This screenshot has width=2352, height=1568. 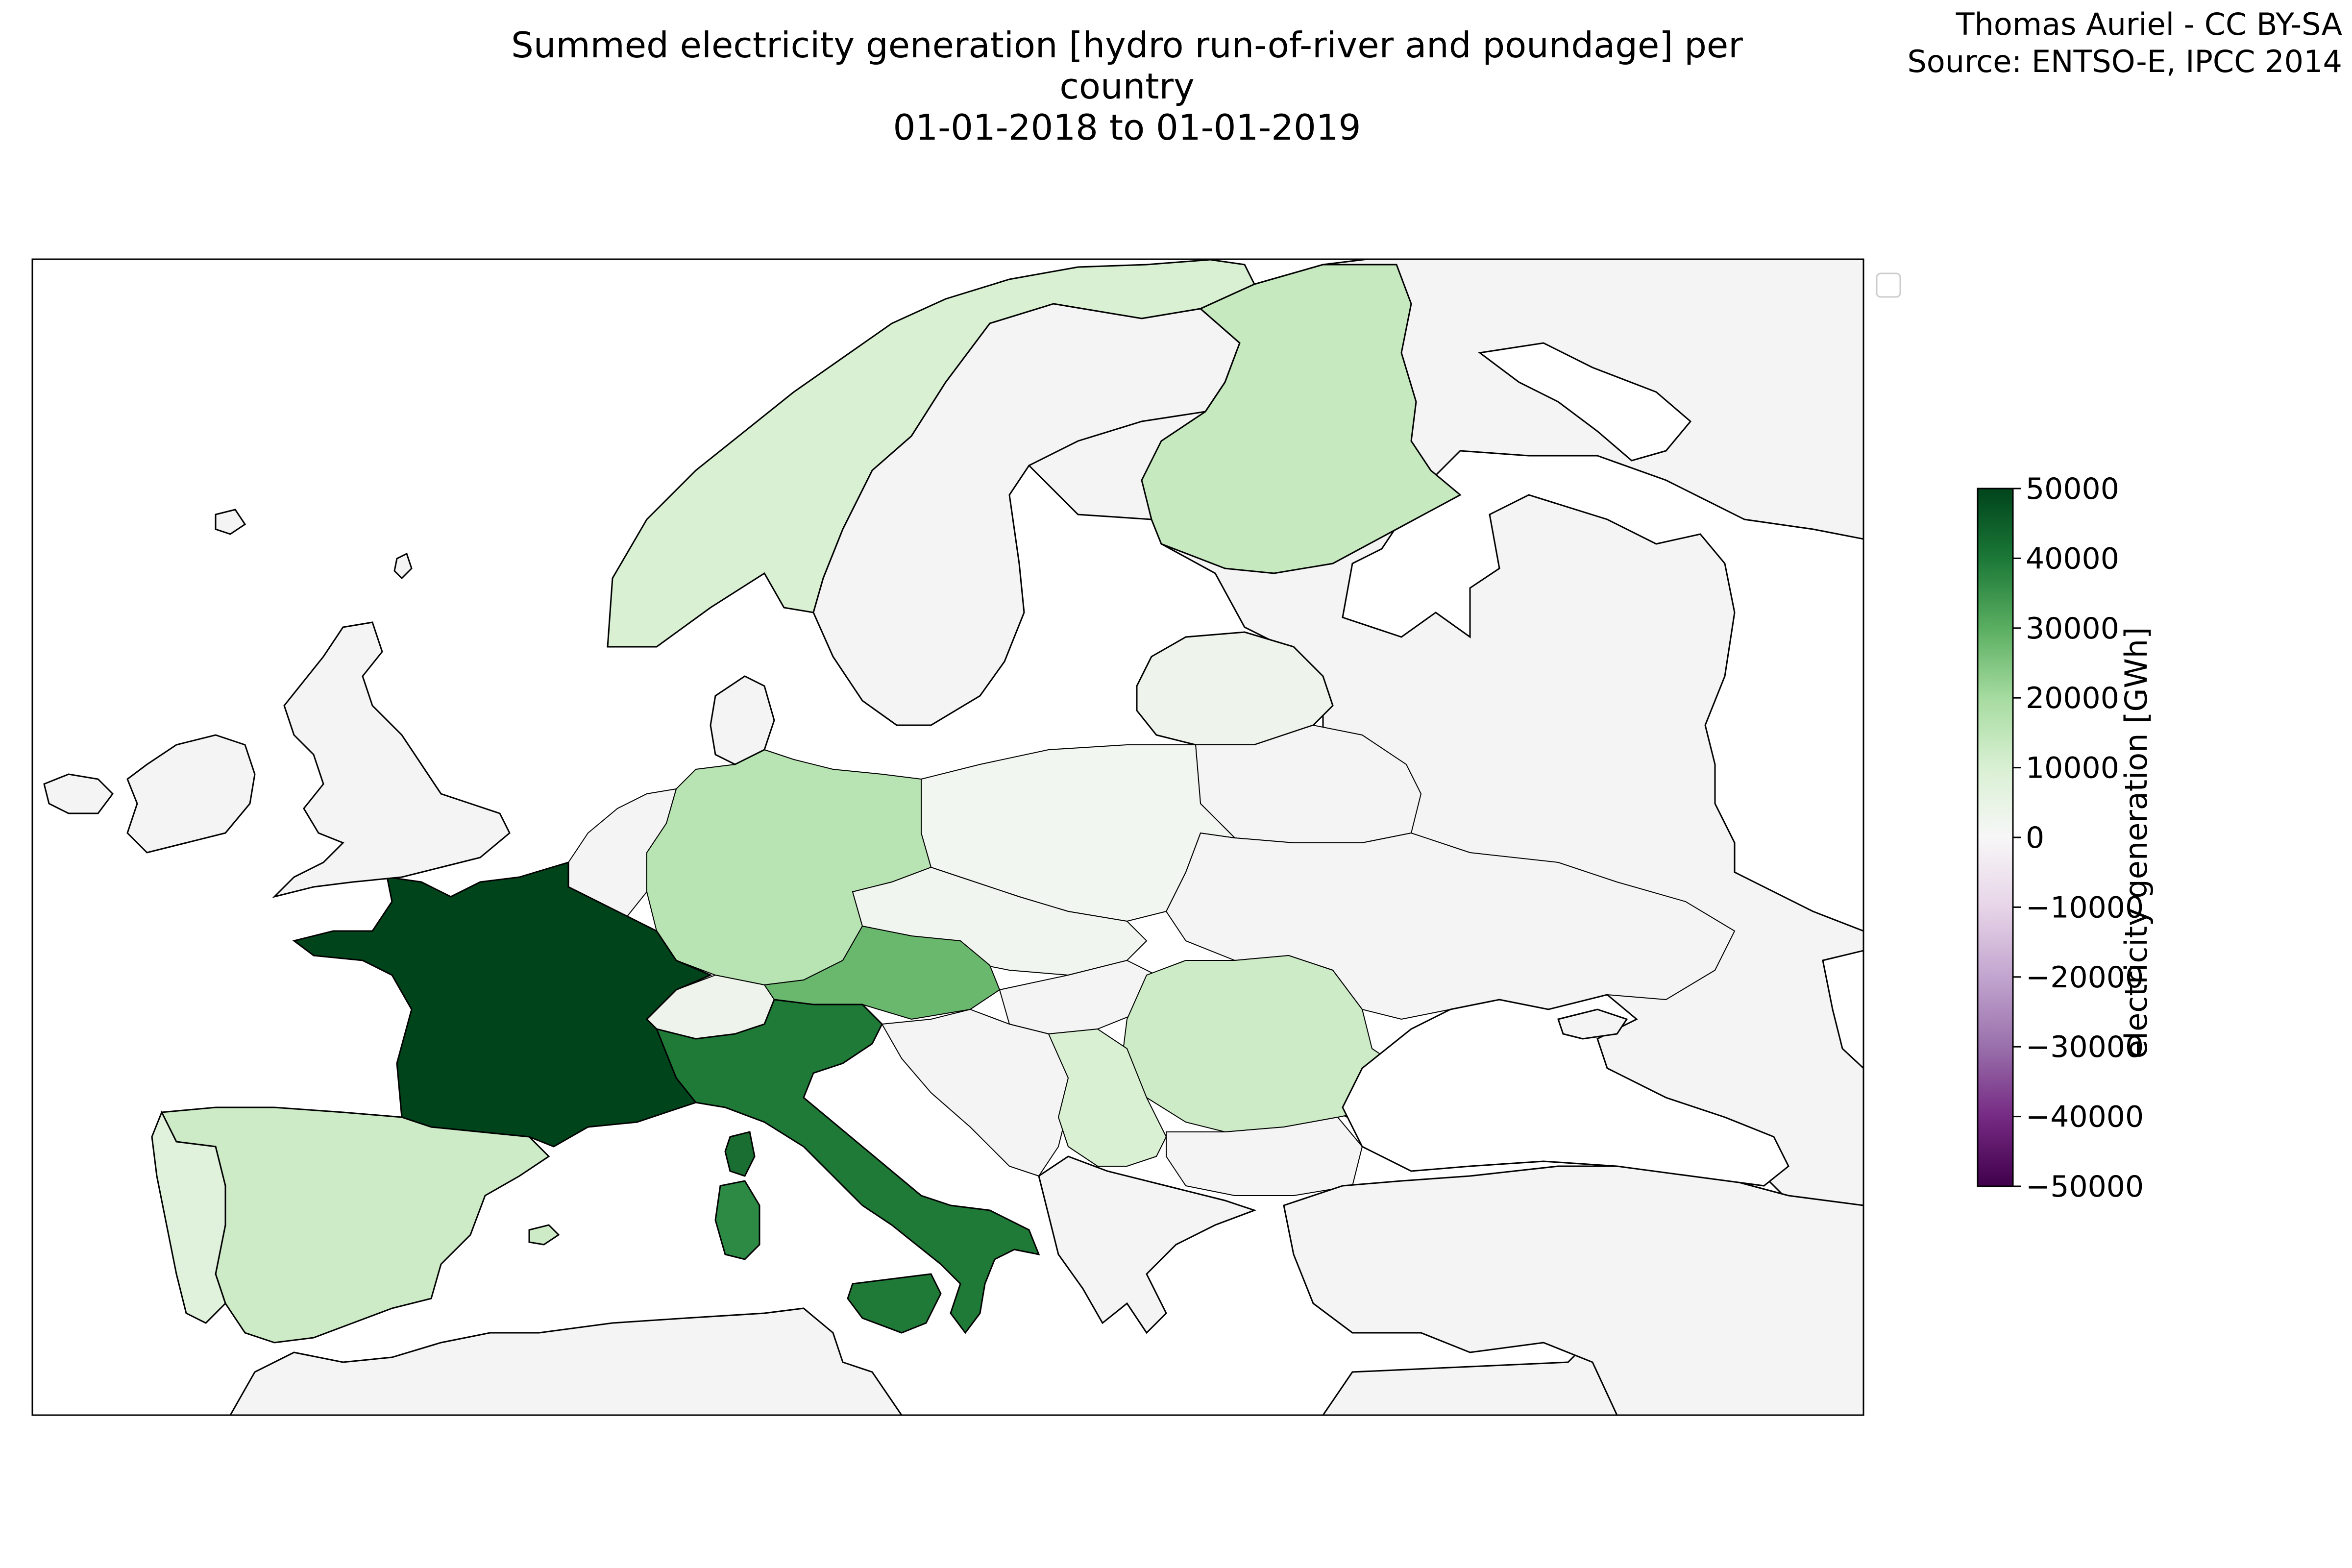 I want to click on colorbar-tick-label: −40000, so click(x=2085, y=1117).